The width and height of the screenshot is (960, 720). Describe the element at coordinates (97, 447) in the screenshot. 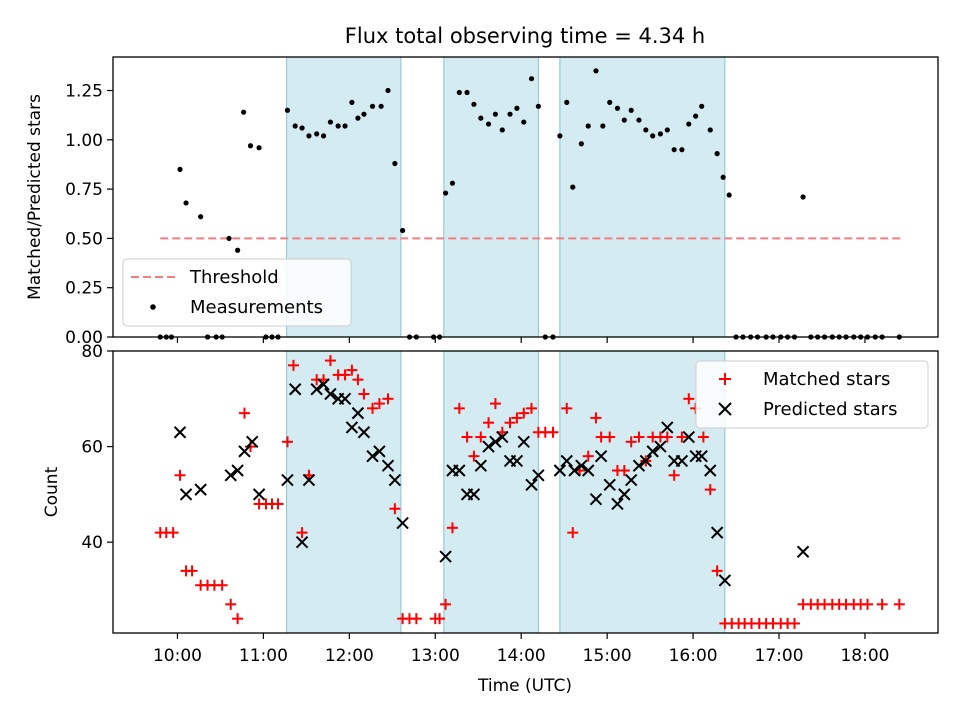

I see `bottom-y-ticks: 40 60 80` at that location.